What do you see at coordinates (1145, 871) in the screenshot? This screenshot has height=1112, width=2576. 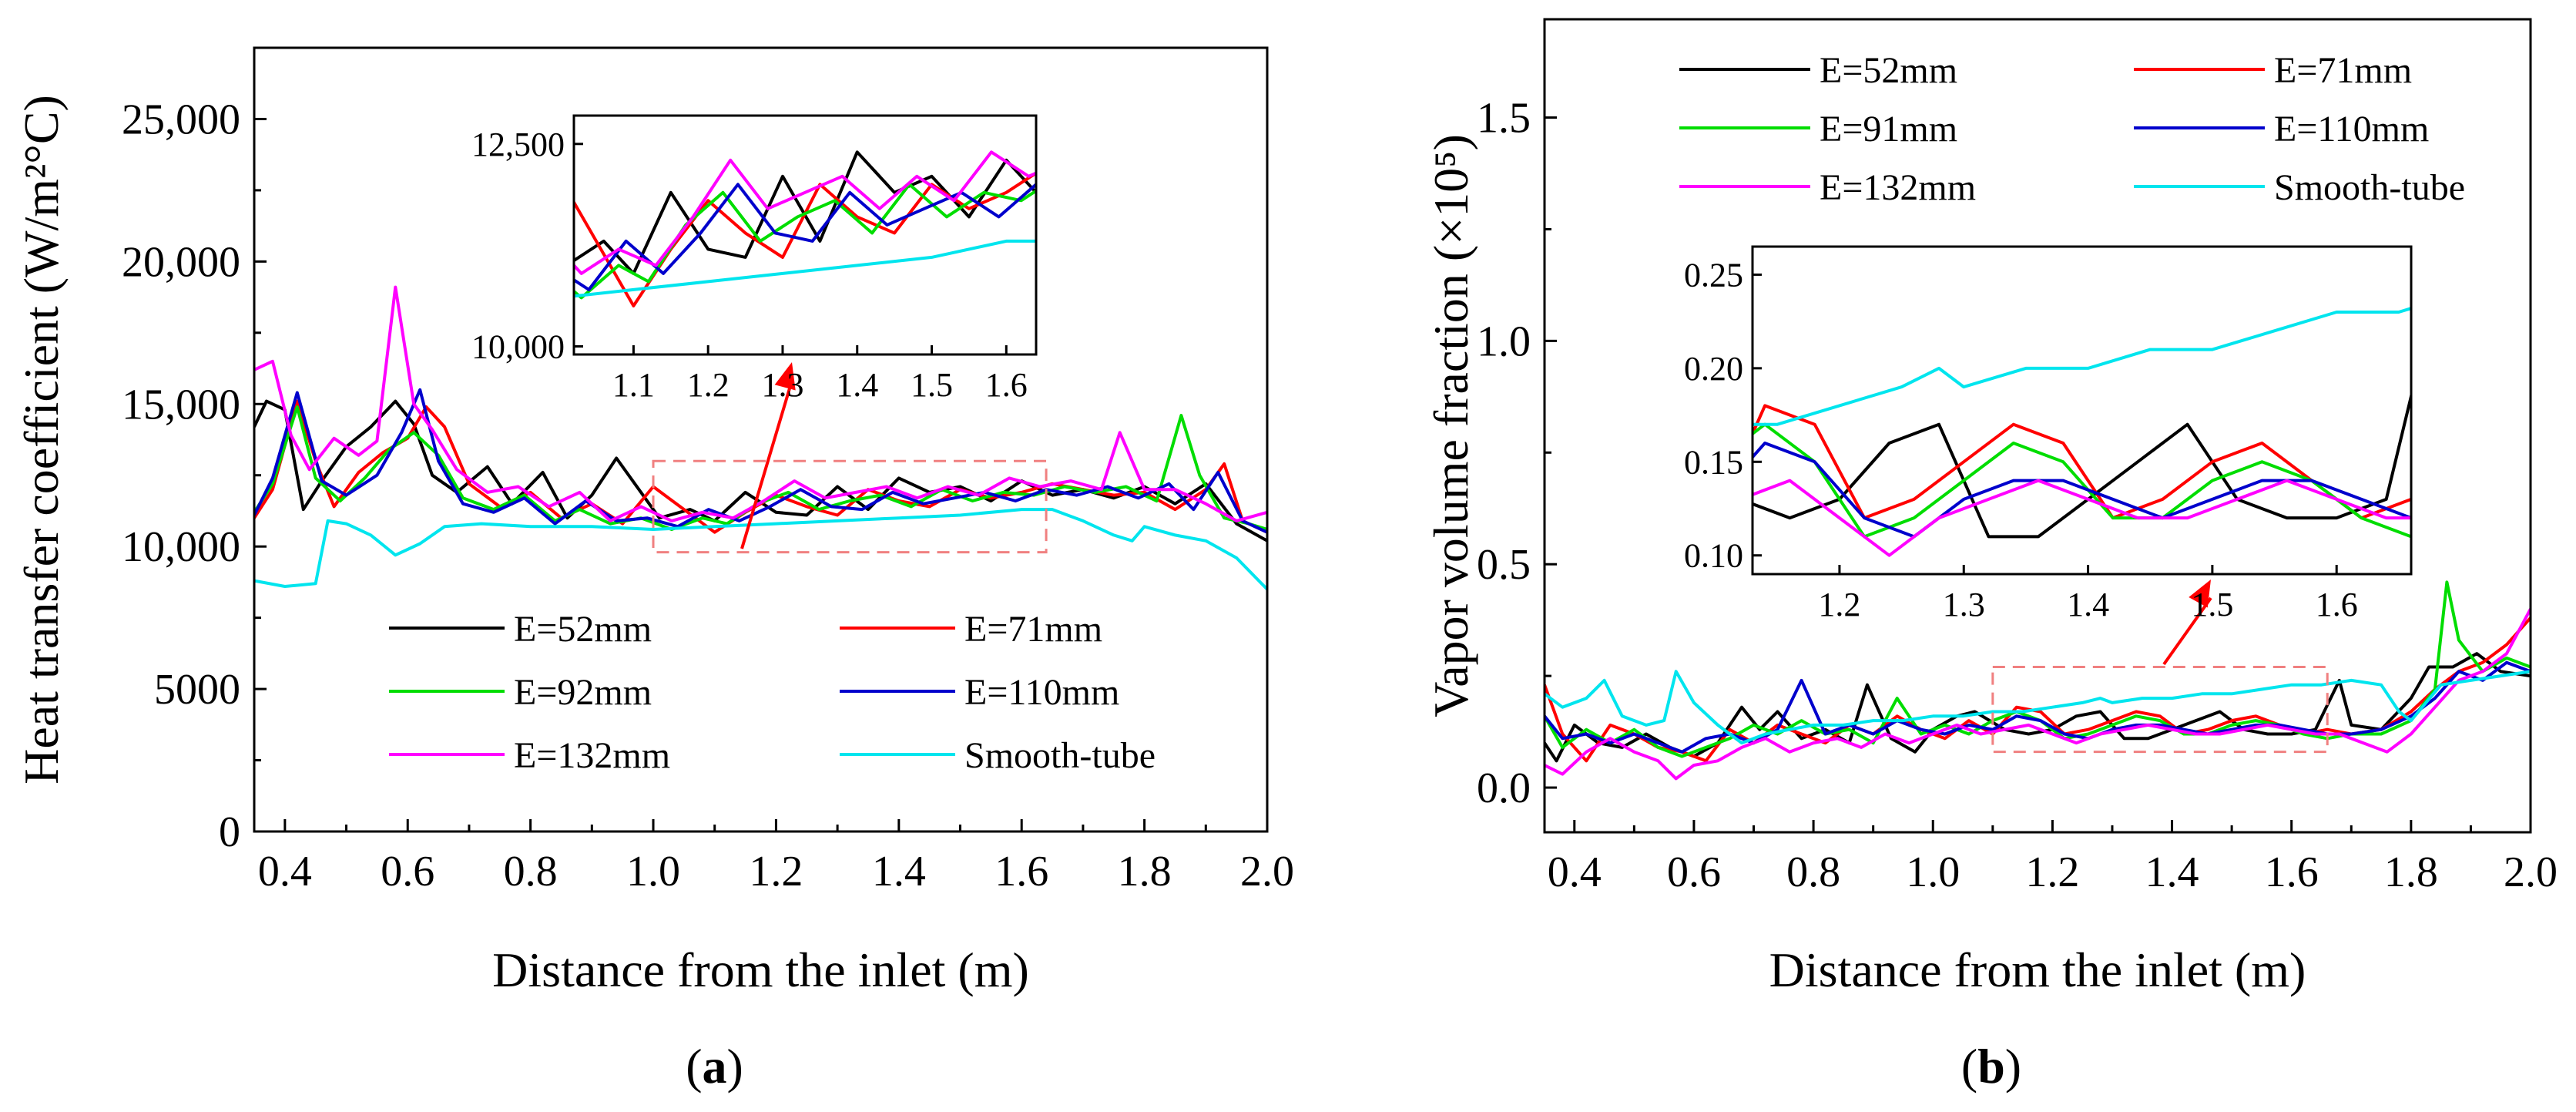 I see `x-tick-label-a: 1.8` at bounding box center [1145, 871].